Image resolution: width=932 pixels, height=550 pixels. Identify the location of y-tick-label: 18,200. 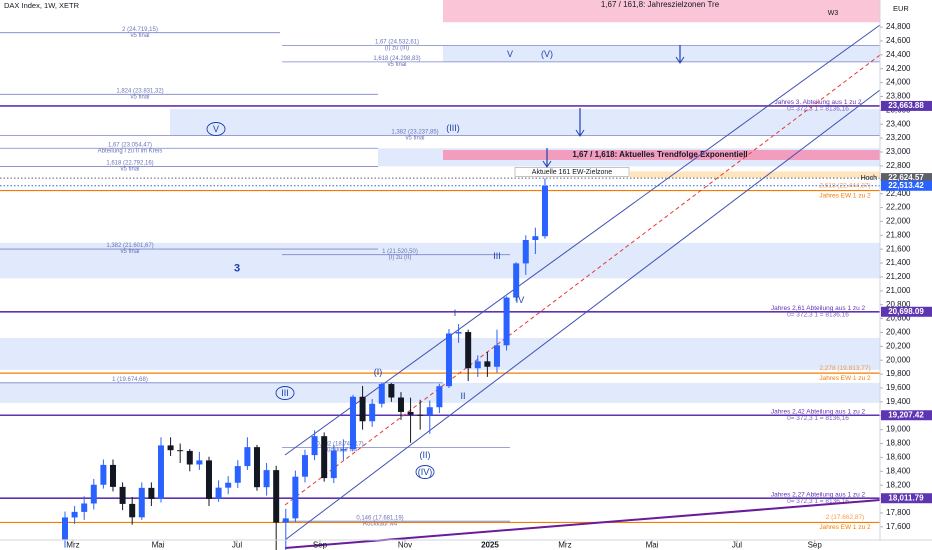
(898, 484).